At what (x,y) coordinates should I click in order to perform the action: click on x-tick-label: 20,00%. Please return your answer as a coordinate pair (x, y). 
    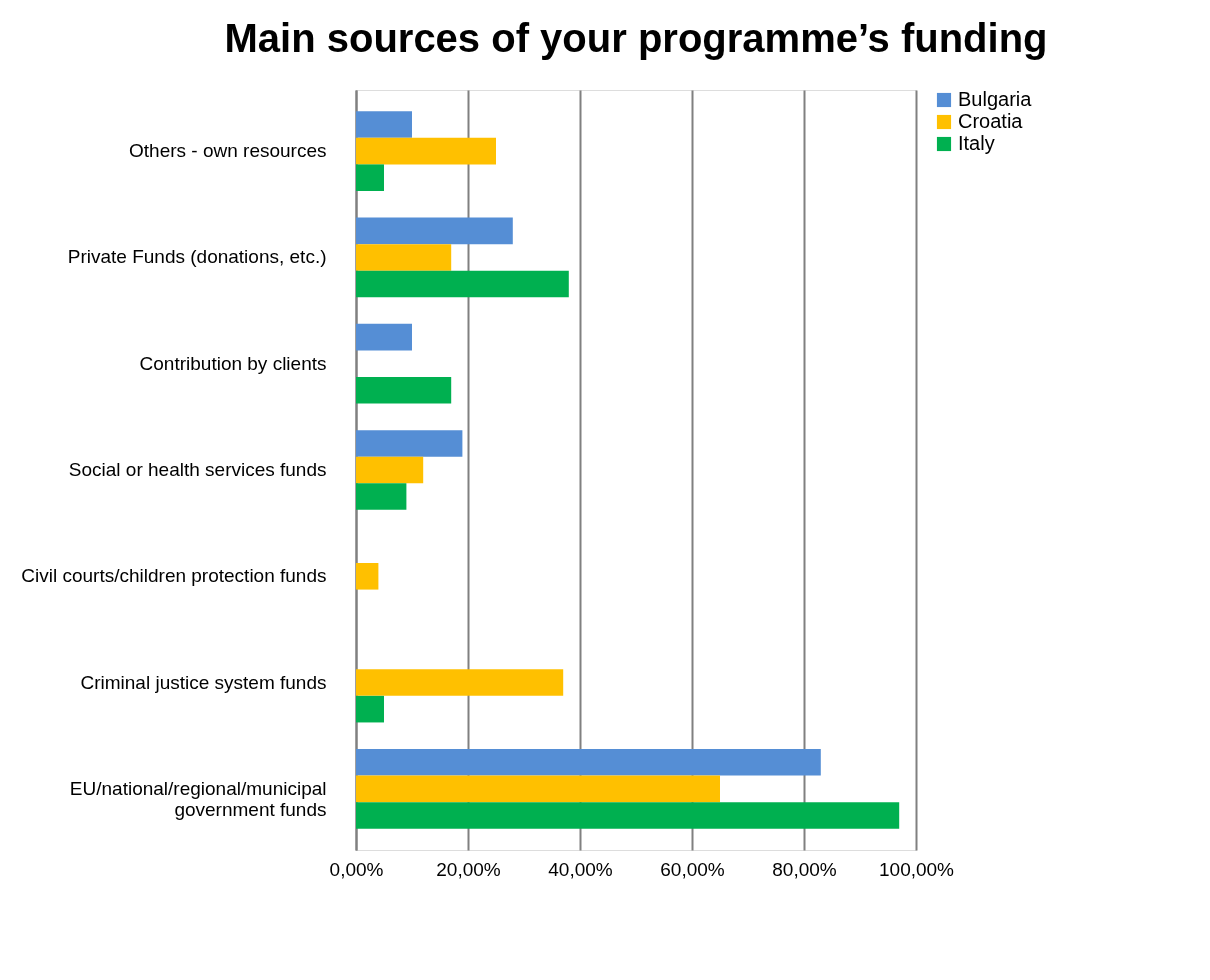
    Looking at the image, I should click on (468, 869).